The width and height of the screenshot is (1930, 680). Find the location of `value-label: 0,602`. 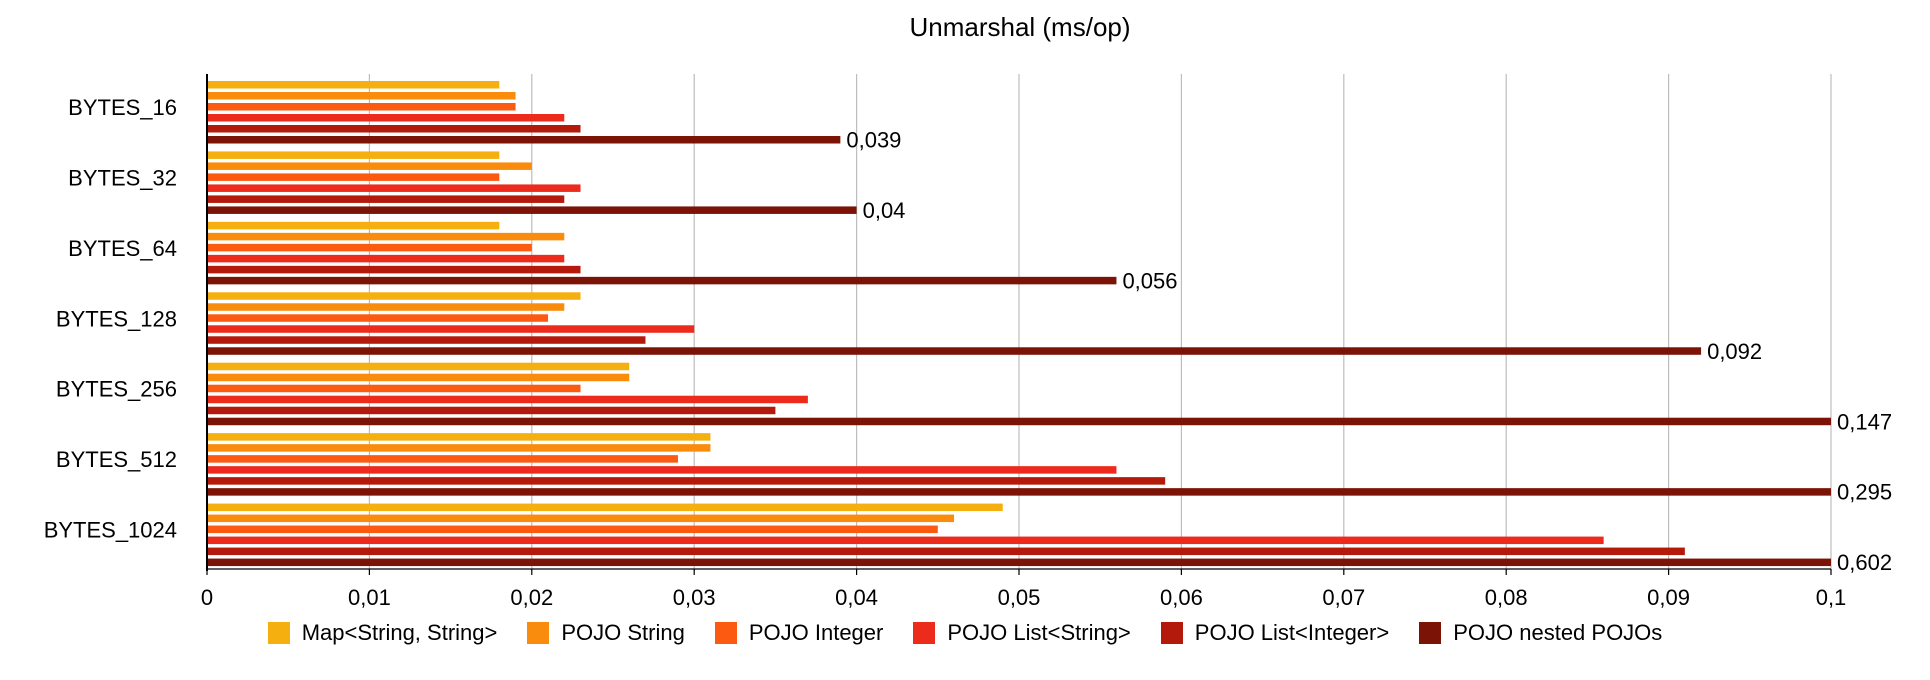

value-label: 0,602 is located at coordinates (1864, 562).